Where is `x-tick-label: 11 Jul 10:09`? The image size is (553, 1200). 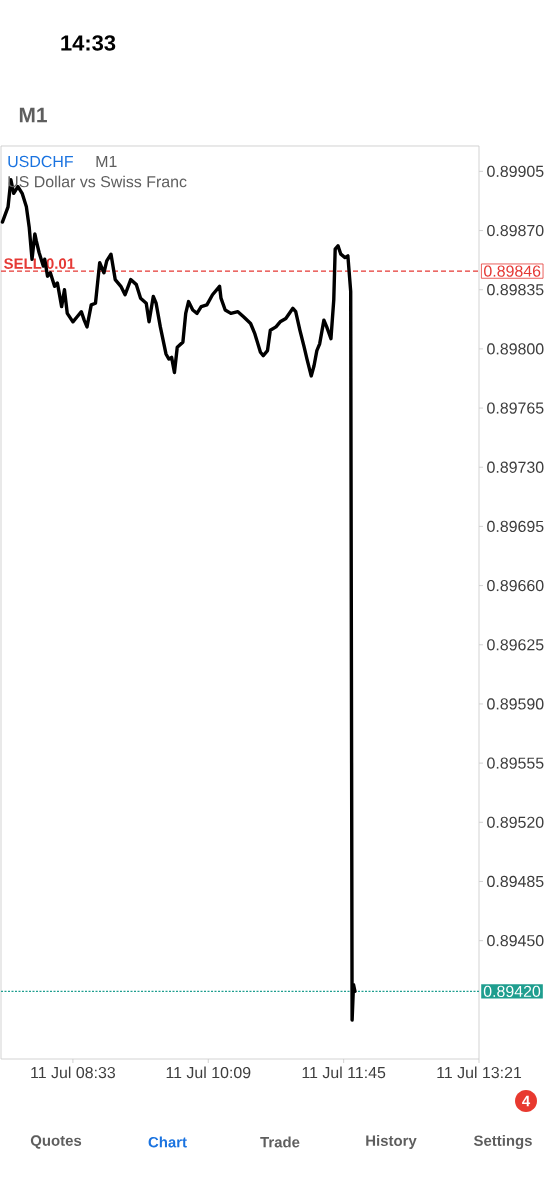
x-tick-label: 11 Jul 10:09 is located at coordinates (208, 1072).